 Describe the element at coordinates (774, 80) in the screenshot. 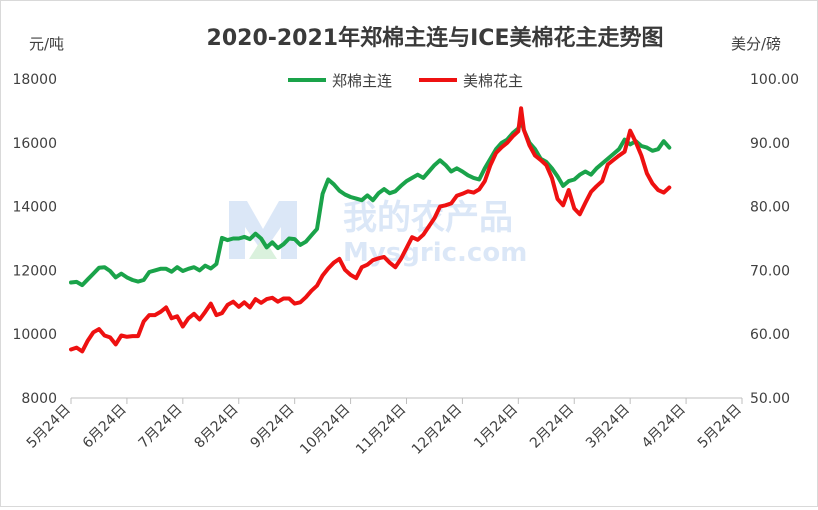

I see `y-right-tick-label: 100.00` at that location.